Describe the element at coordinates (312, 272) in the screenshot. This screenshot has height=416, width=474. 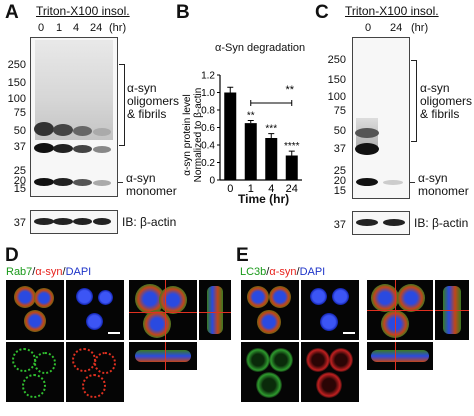
I see `panel-e-stain-3: DAPI` at that location.